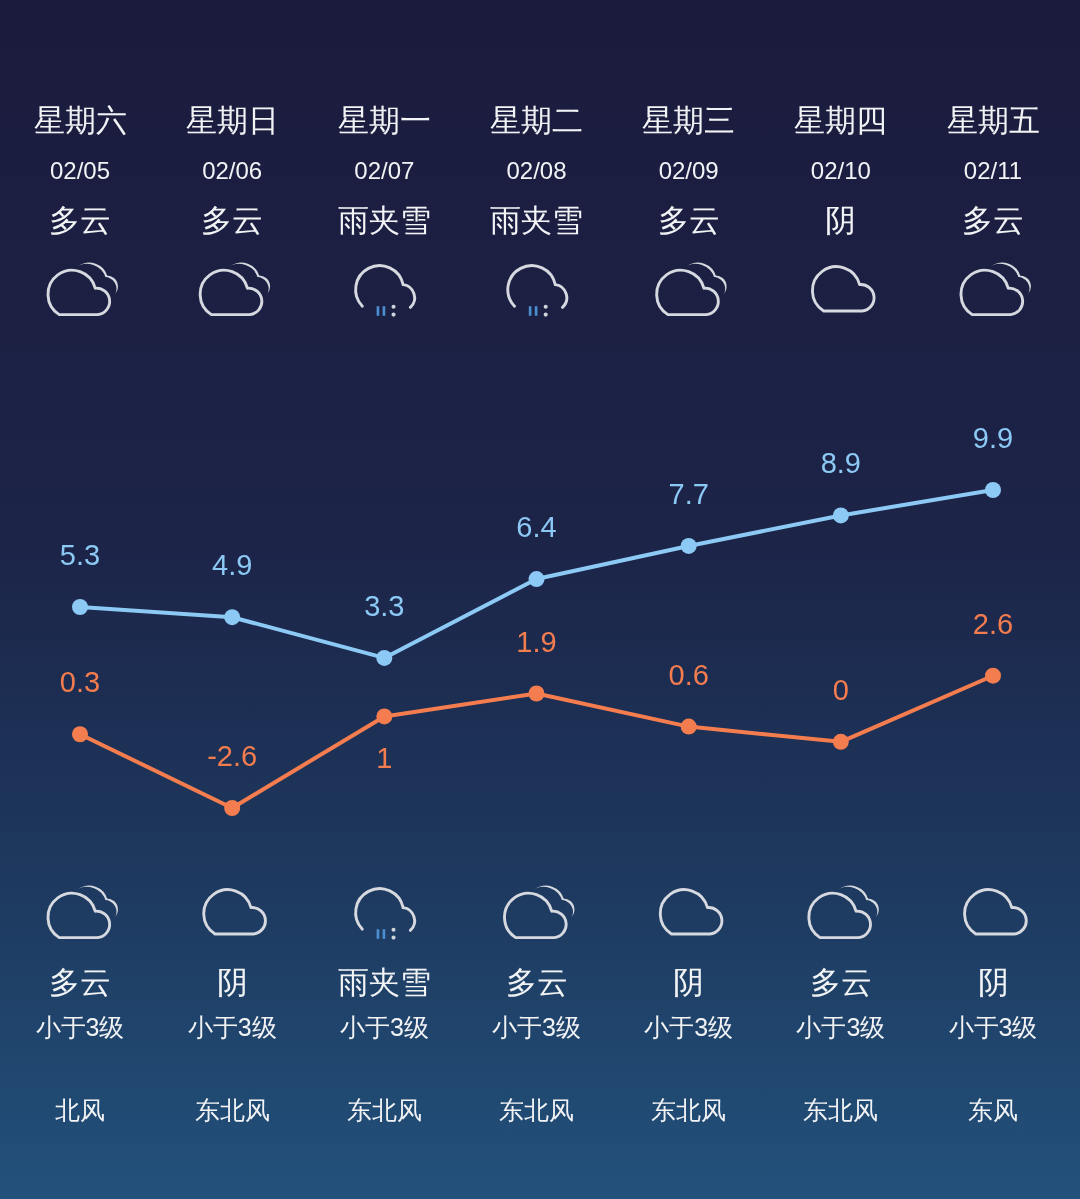 The height and width of the screenshot is (1199, 1080). Describe the element at coordinates (232, 756) in the screenshot. I see `data-label: -2.6` at that location.